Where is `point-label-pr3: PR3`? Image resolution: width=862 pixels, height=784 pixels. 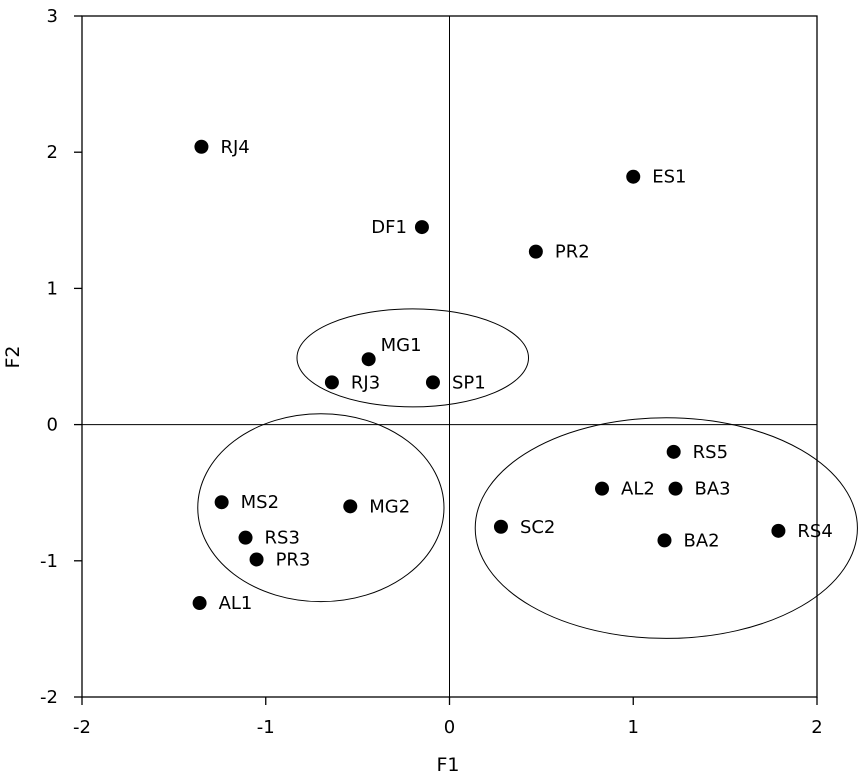
point-label-pr3: PR3 is located at coordinates (293, 559).